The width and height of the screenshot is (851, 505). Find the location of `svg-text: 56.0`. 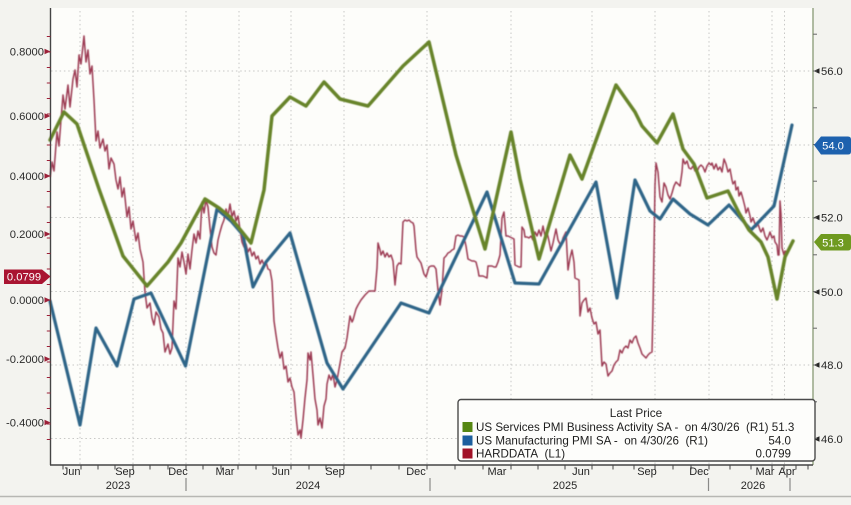

svg-text: 56.0 is located at coordinates (832, 72).